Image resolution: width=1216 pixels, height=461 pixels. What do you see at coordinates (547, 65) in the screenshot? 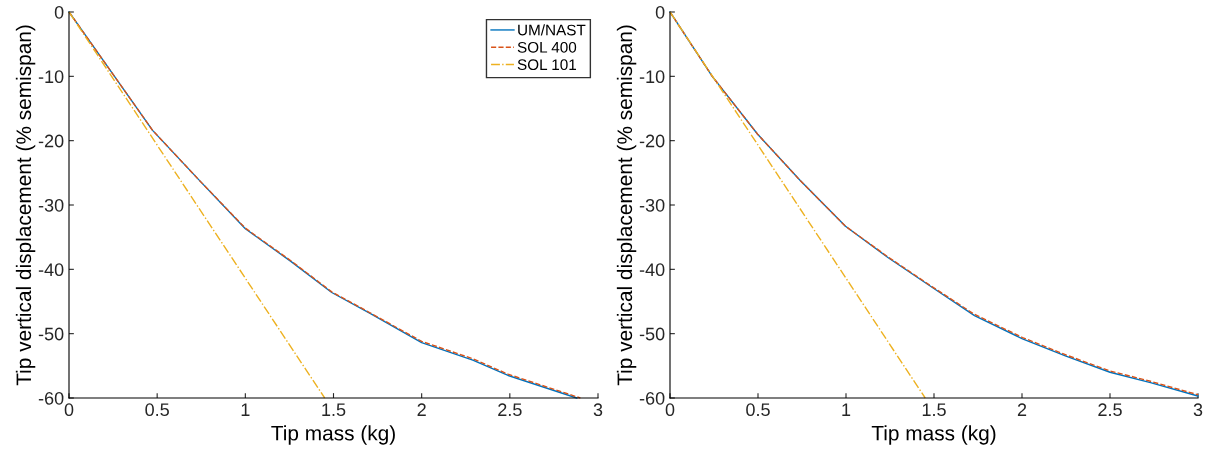
I see `legend-label: SOL 101` at bounding box center [547, 65].